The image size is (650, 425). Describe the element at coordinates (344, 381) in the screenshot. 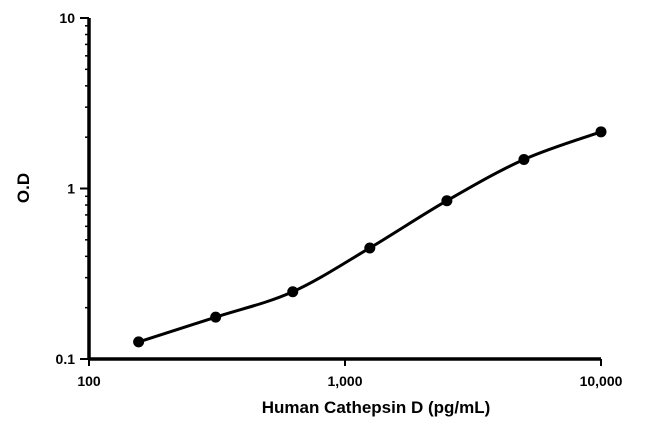

I see `x-tick-label: 1,000` at that location.